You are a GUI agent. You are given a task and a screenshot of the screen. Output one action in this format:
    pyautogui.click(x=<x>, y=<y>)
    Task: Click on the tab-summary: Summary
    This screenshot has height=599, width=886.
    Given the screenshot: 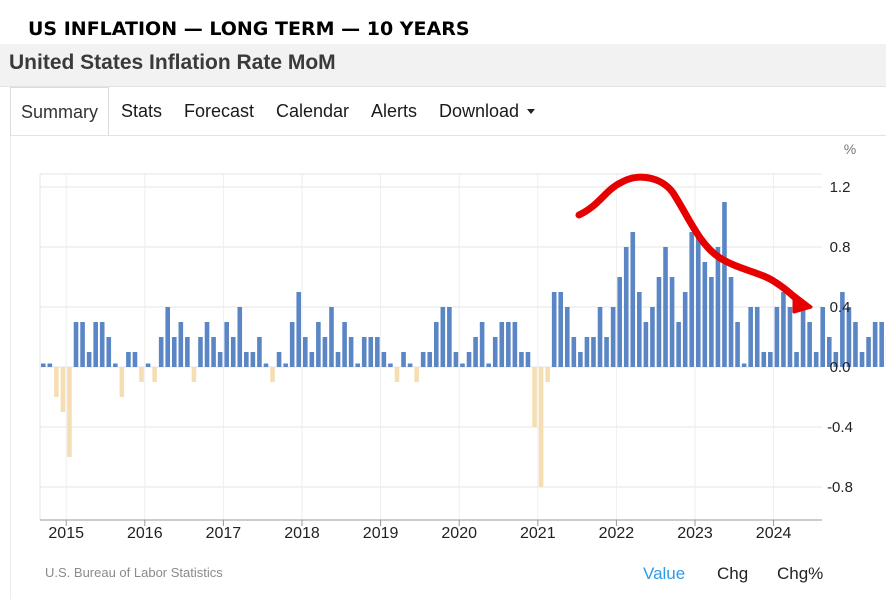 What is the action you would take?
    pyautogui.click(x=60, y=111)
    